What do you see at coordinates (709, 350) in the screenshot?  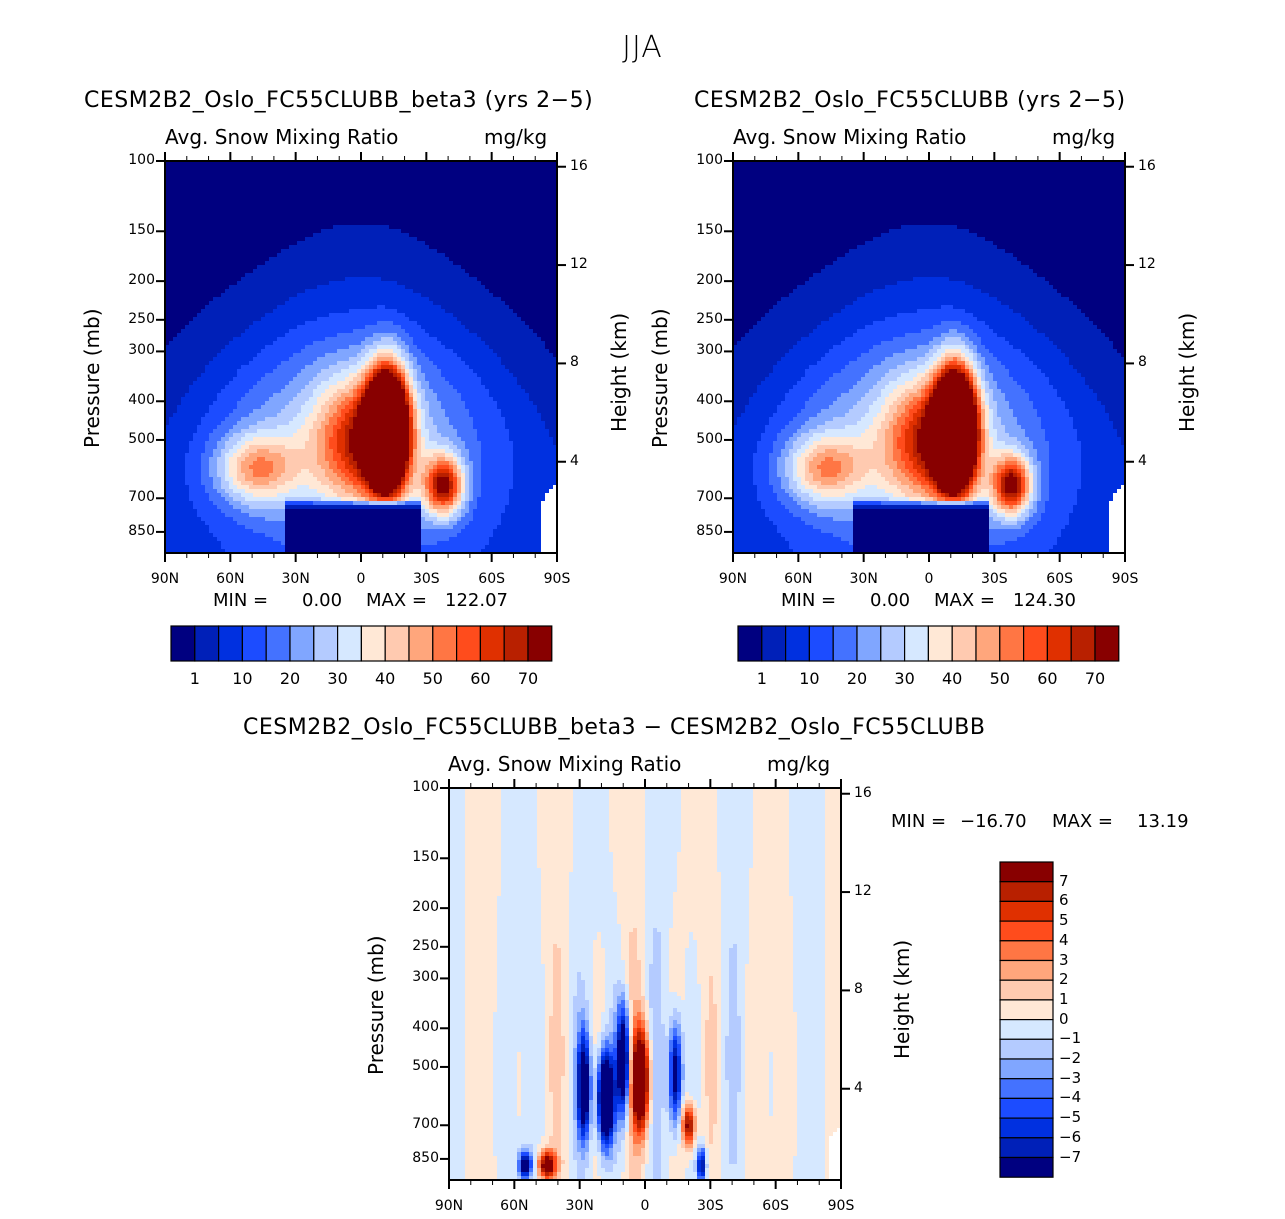 I see `y-tick-label: 300` at bounding box center [709, 350].